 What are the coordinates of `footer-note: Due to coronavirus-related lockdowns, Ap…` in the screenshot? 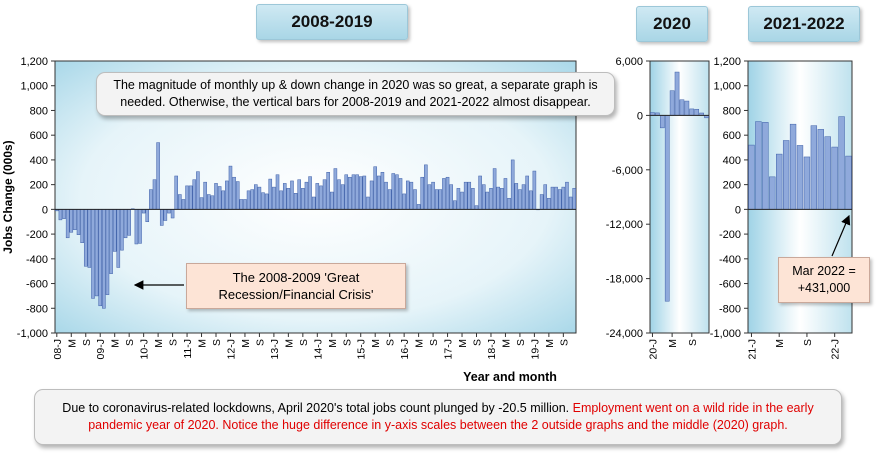 It's located at (438, 417).